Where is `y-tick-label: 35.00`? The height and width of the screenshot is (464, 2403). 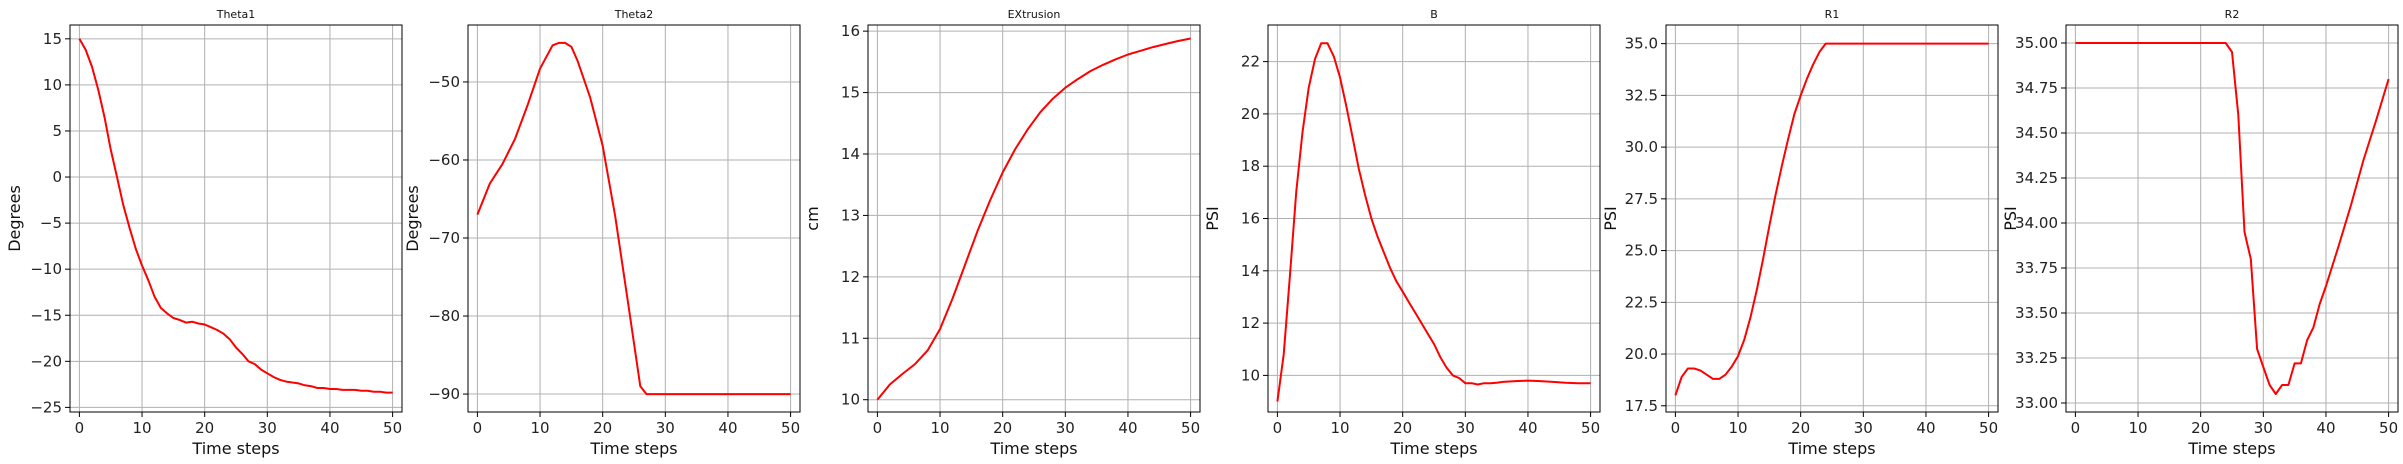
y-tick-label: 35.00 is located at coordinates (2036, 43).